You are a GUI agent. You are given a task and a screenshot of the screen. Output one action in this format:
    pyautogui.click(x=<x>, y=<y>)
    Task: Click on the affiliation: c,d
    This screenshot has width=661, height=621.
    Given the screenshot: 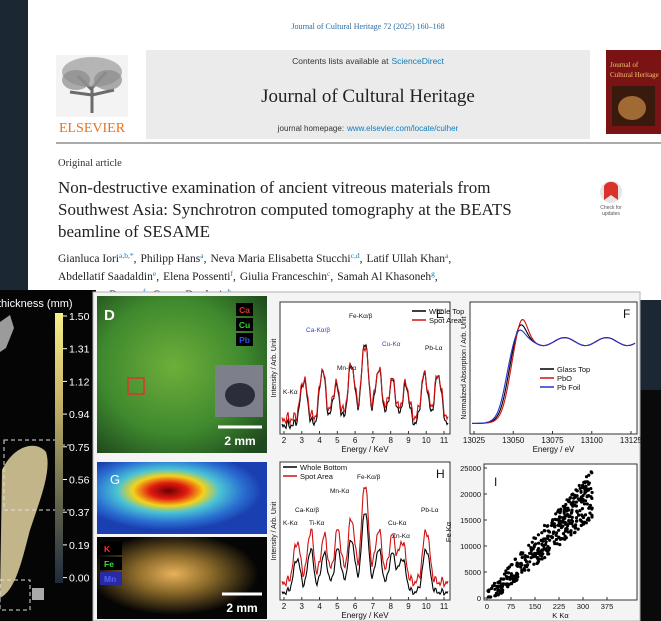 What is the action you would take?
    pyautogui.click(x=355, y=255)
    